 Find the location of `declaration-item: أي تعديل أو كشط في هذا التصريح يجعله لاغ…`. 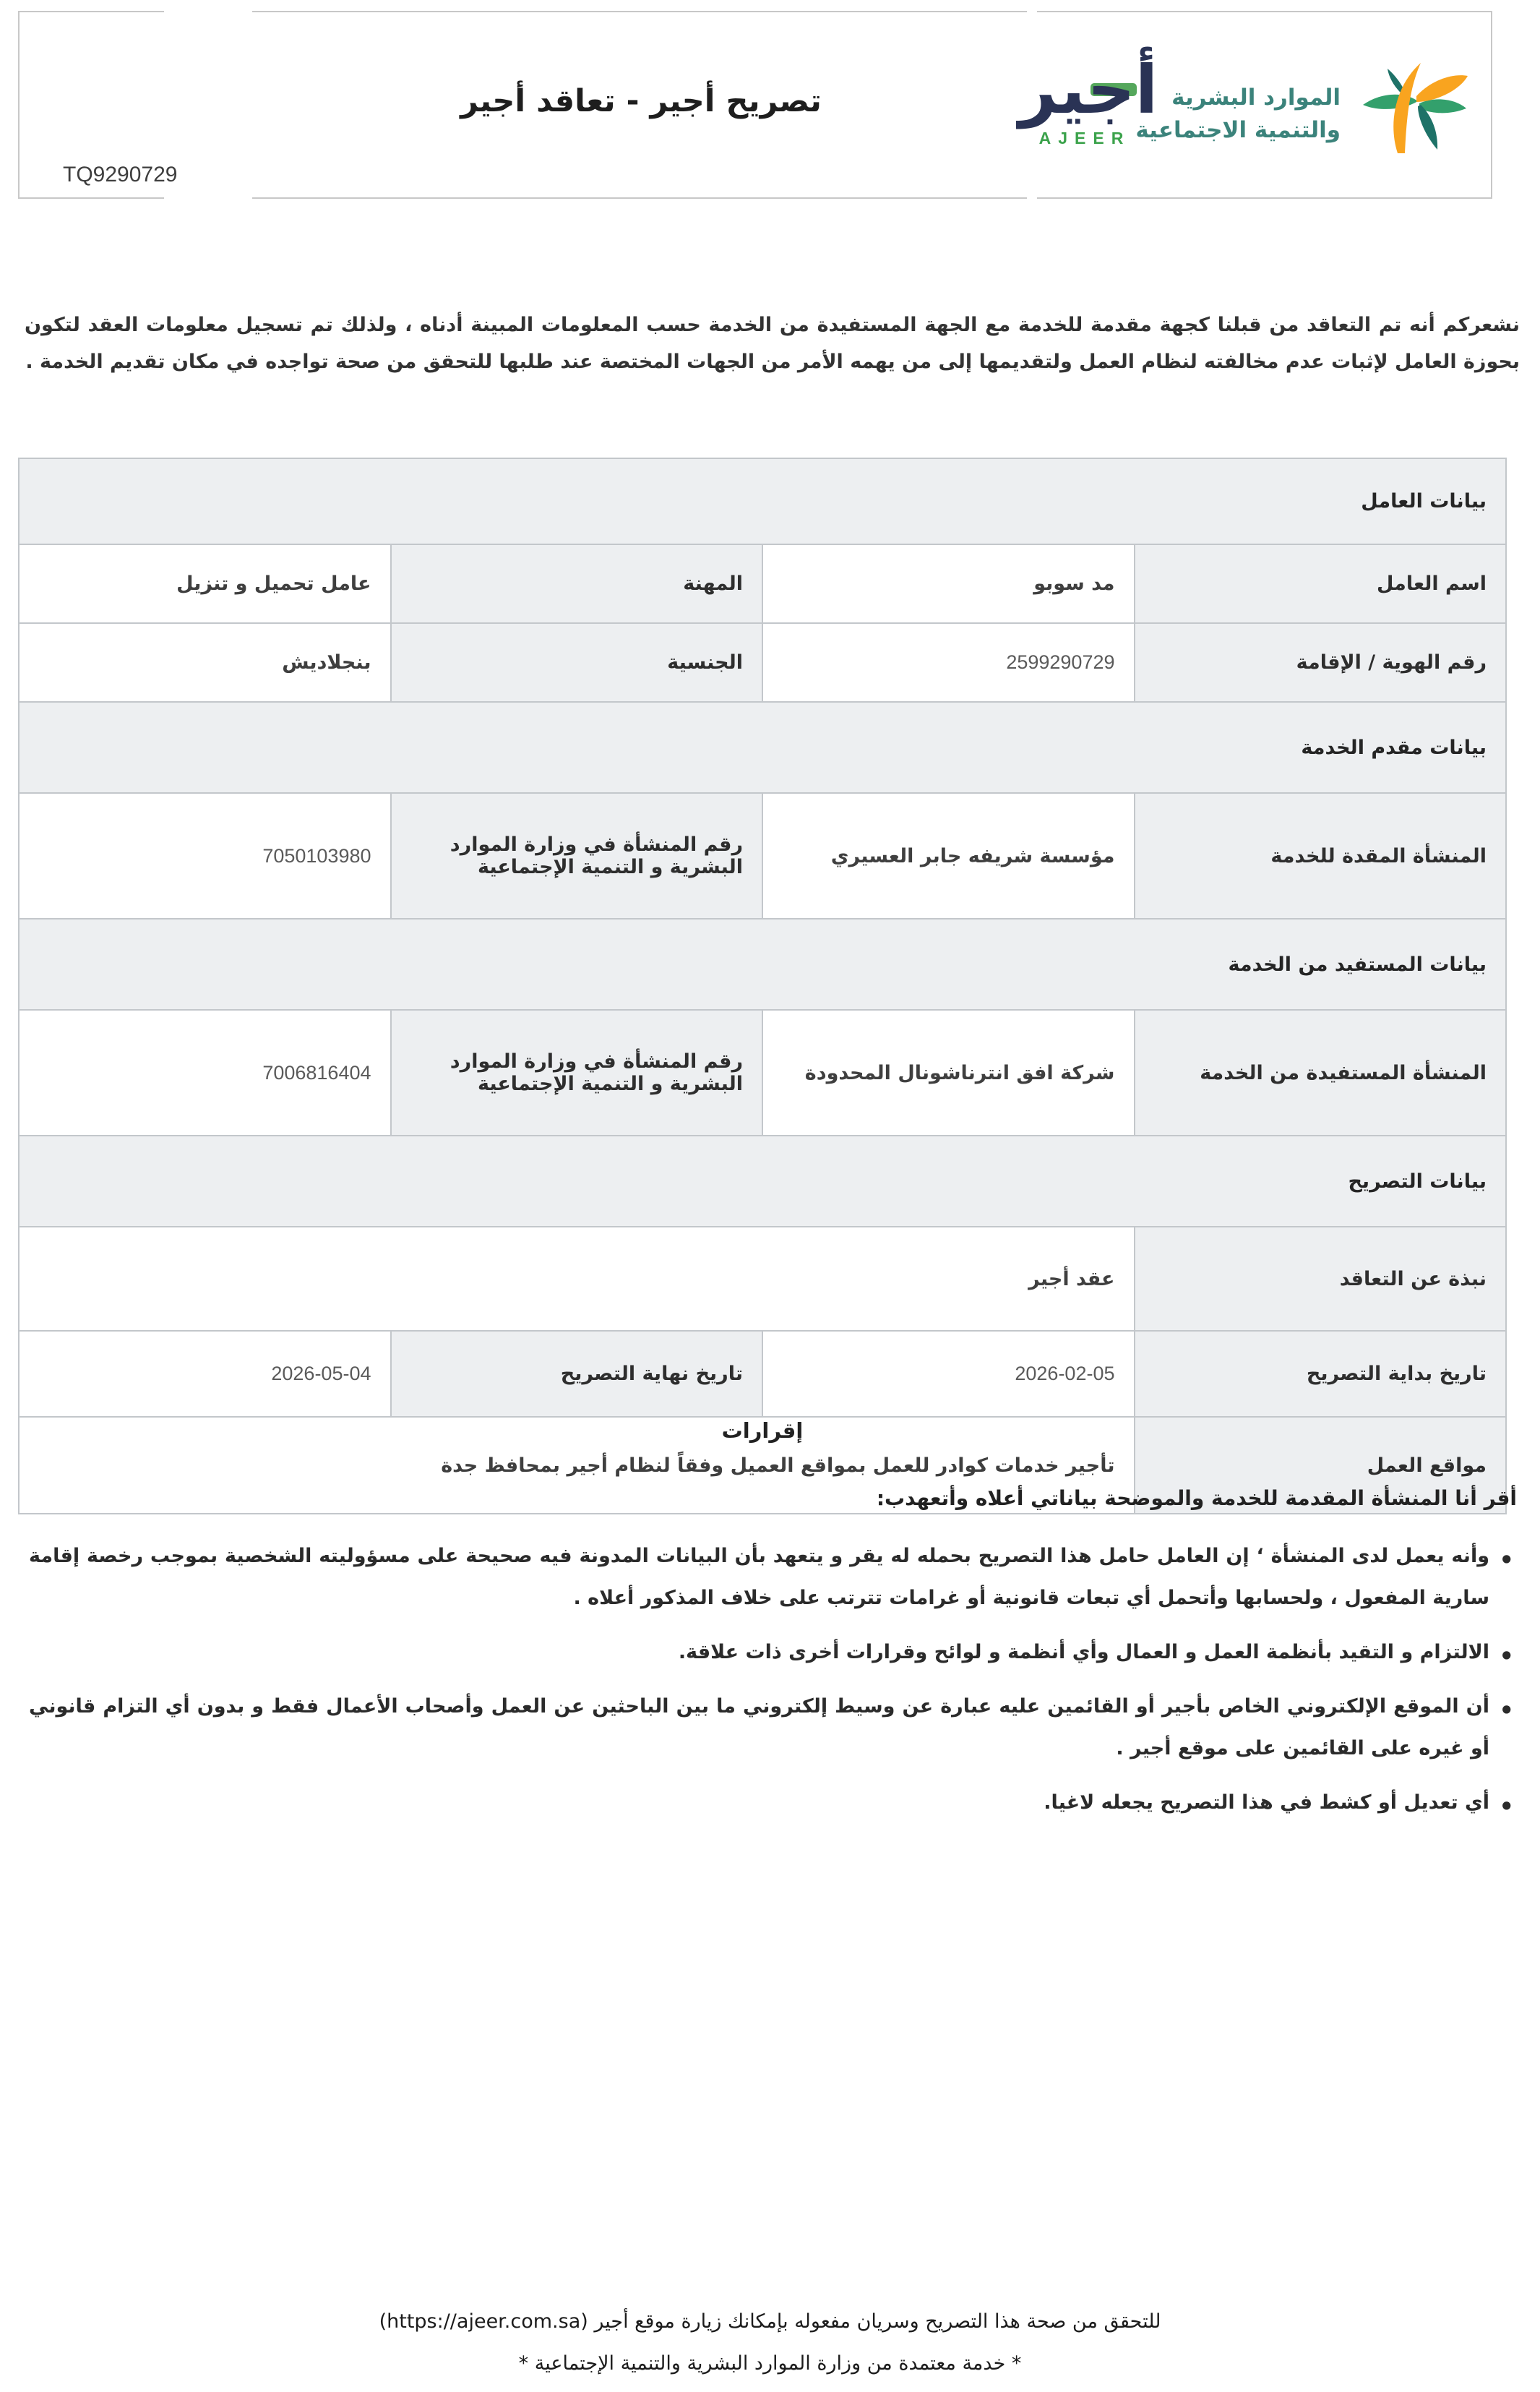

declaration-item: أي تعديل أو كشط في هذا التصريح يجعله لاغ… is located at coordinates (772, 1807).